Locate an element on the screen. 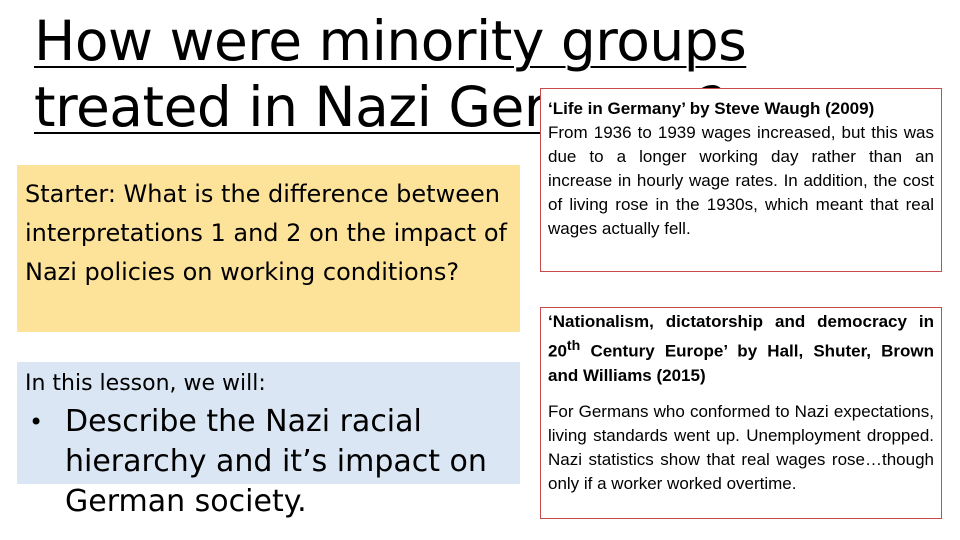 This screenshot has height=540, width=960. lesson-intro: In this lesson, we will: is located at coordinates (145, 383).